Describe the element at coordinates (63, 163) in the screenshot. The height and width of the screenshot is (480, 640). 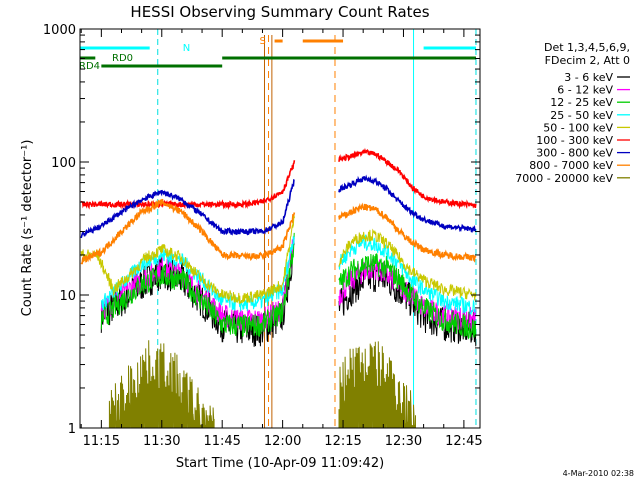
I see `y-tick-label: 100` at that location.